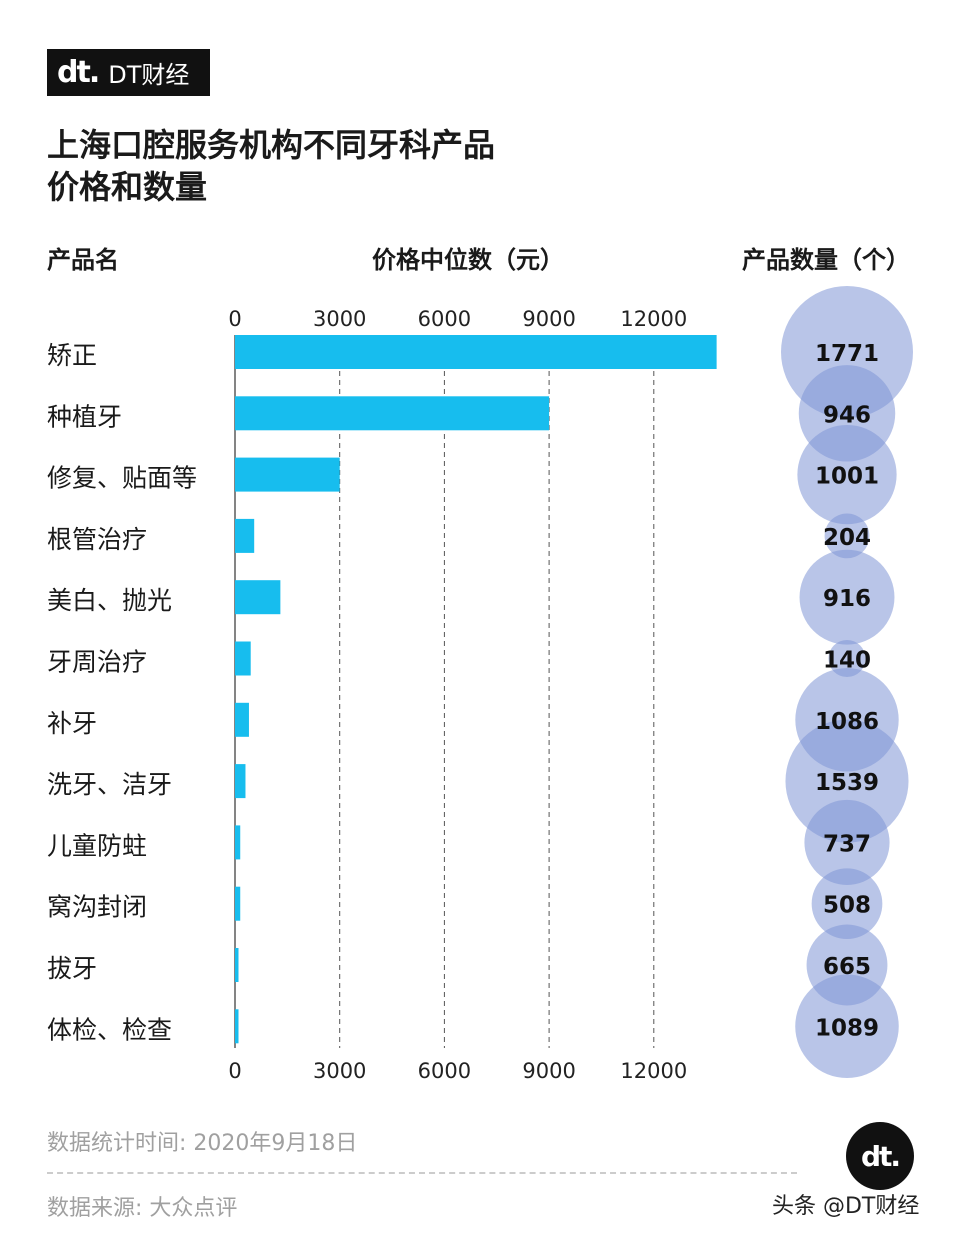 The image size is (960, 1237). I want to click on tick-label-bottom-3: 9000, so click(548, 1071).